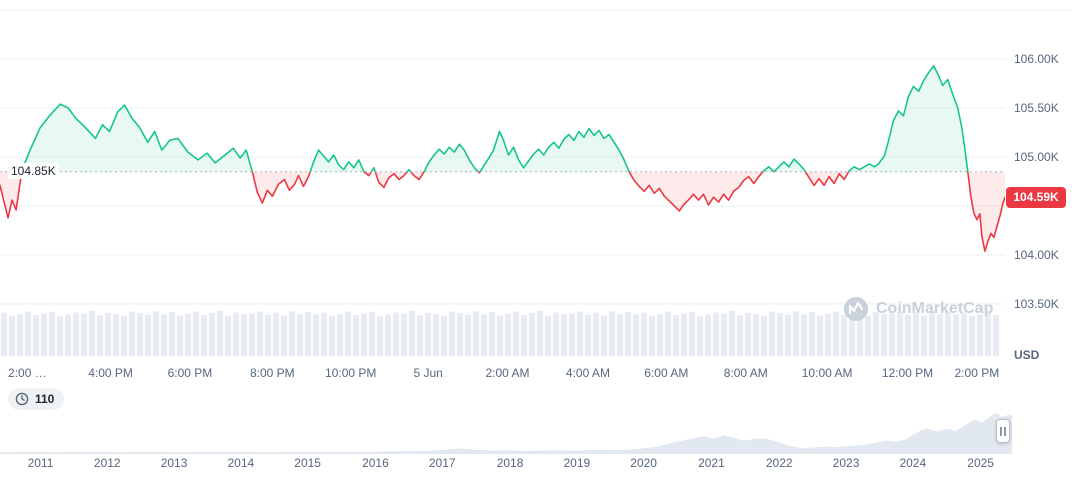  What do you see at coordinates (980, 463) in the screenshot?
I see `year-axis-label: 2025` at bounding box center [980, 463].